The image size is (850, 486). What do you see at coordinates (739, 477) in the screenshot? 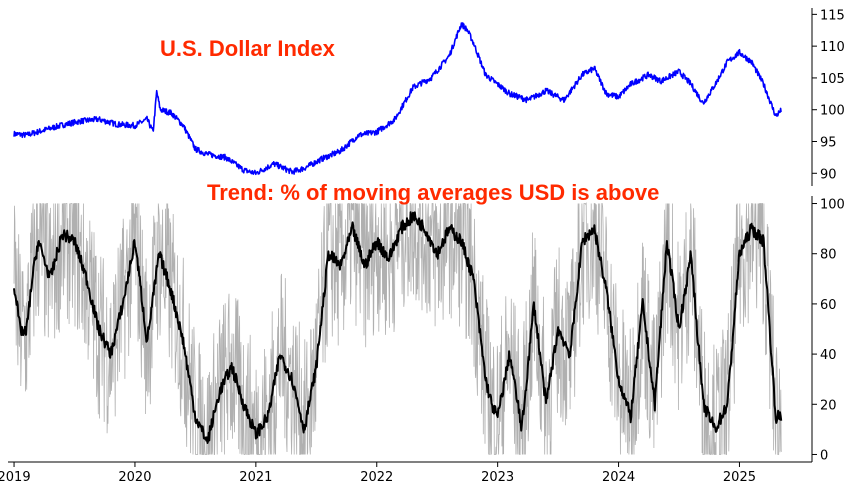
I see `x-tick-label: 2025` at bounding box center [739, 477].